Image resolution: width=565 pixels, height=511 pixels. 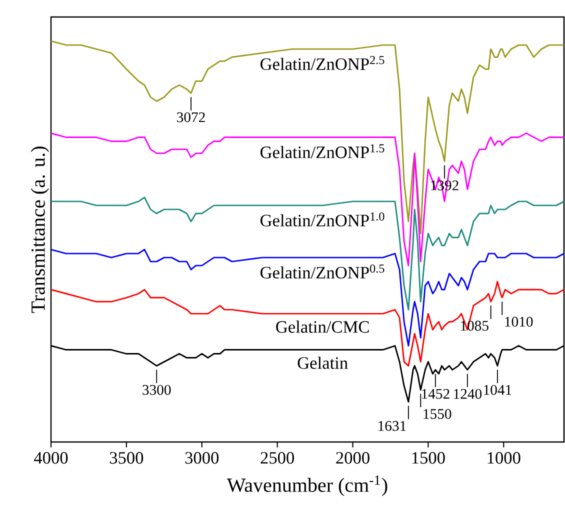 I want to click on annotation: 1550, so click(x=438, y=414).